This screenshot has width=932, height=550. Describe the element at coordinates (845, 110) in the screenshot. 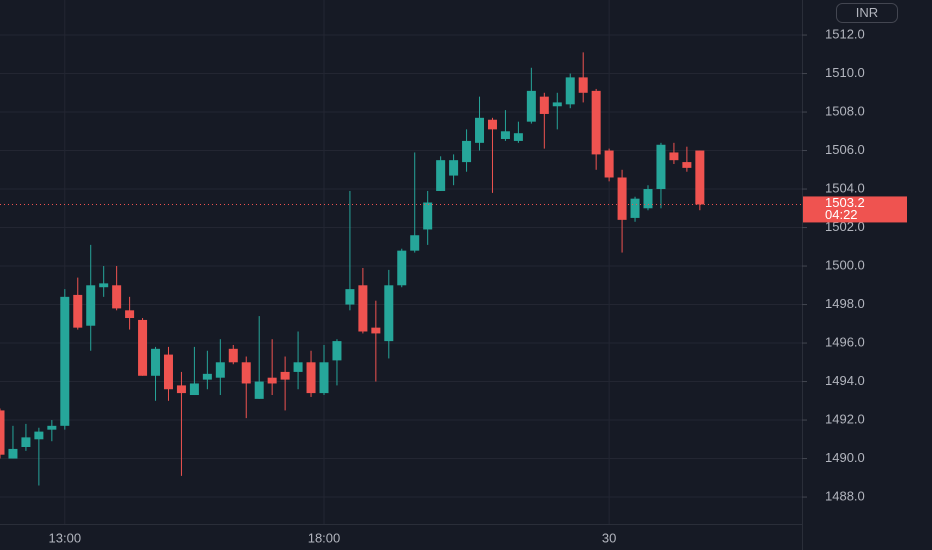

I see `y-tick-label: 1508.0` at that location.